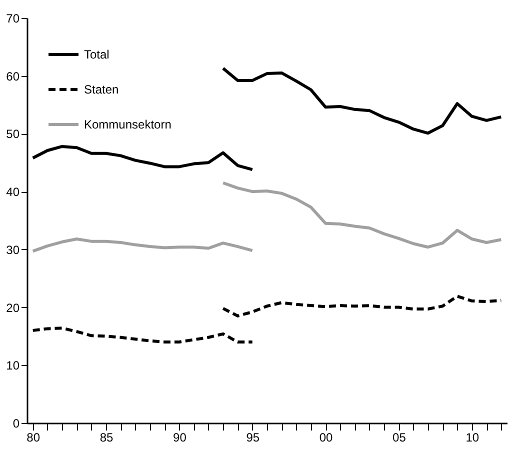  What do you see at coordinates (101, 89) in the screenshot?
I see `legend-label: Staten` at bounding box center [101, 89].